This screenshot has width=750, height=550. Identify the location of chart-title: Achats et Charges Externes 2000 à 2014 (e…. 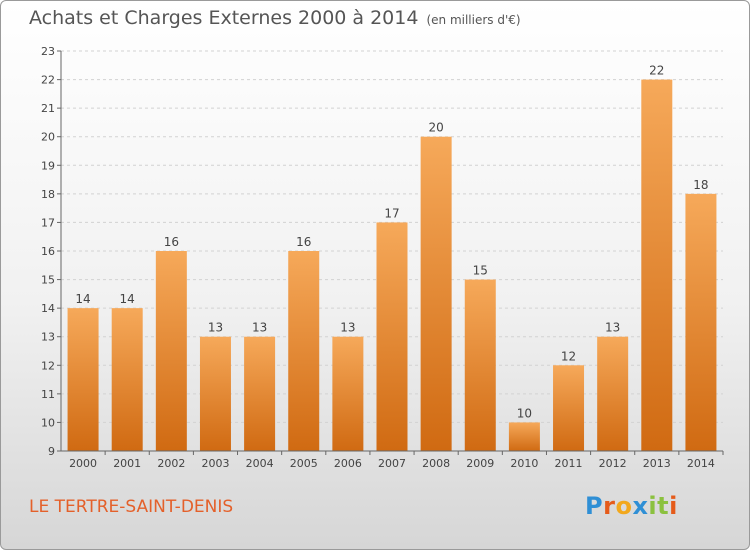
(275, 18).